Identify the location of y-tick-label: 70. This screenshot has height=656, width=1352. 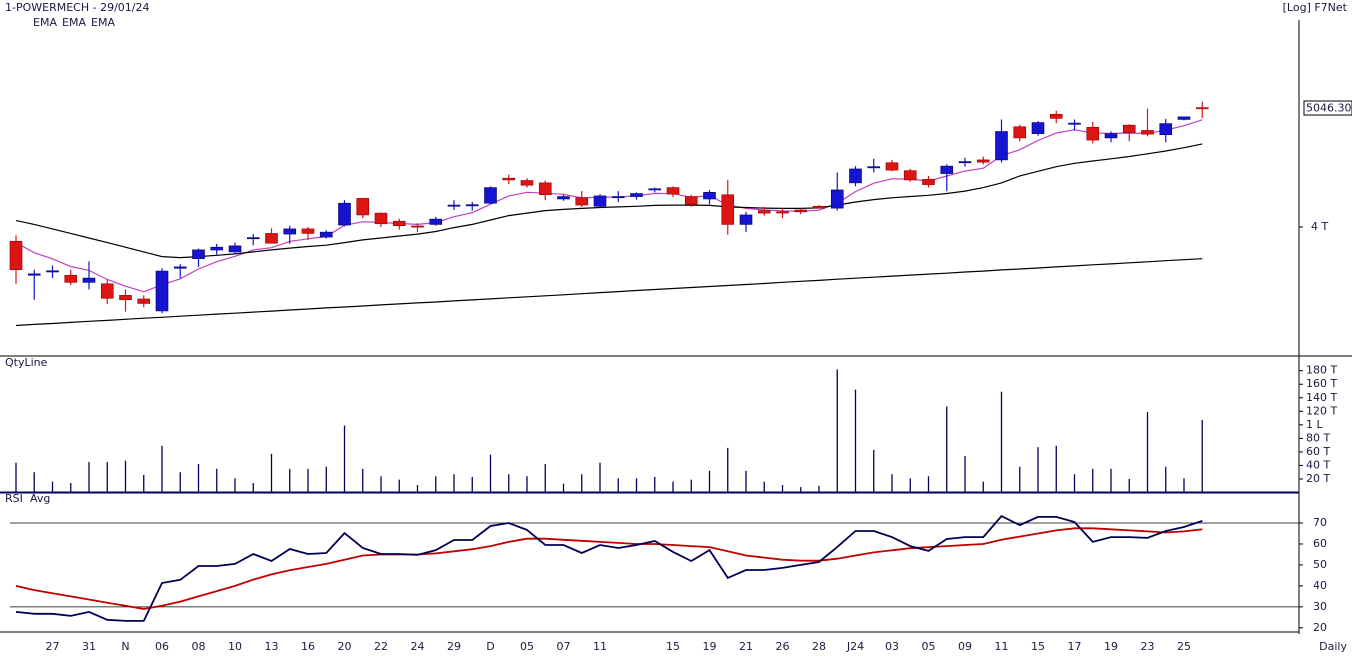
(1320, 522).